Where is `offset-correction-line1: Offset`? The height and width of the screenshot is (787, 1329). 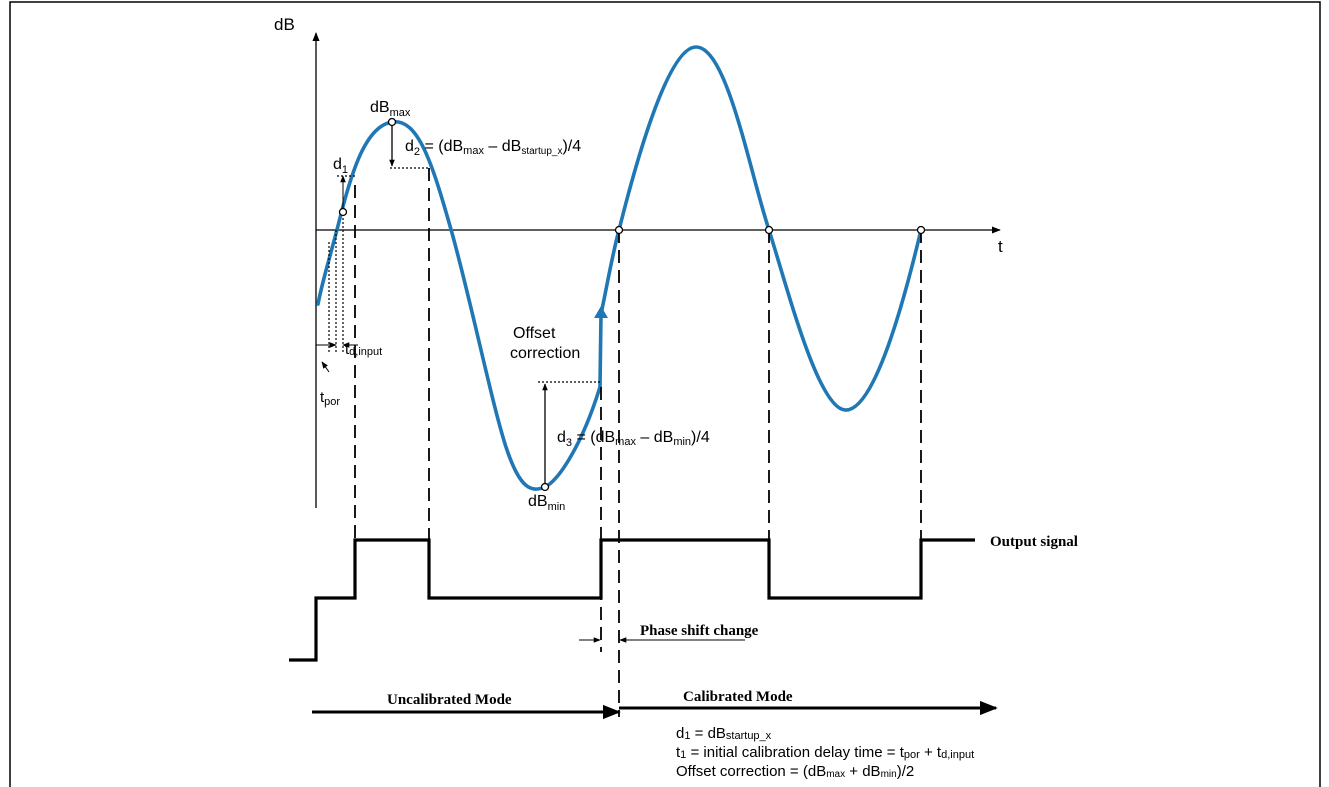
offset-correction-line1: Offset is located at coordinates (534, 333).